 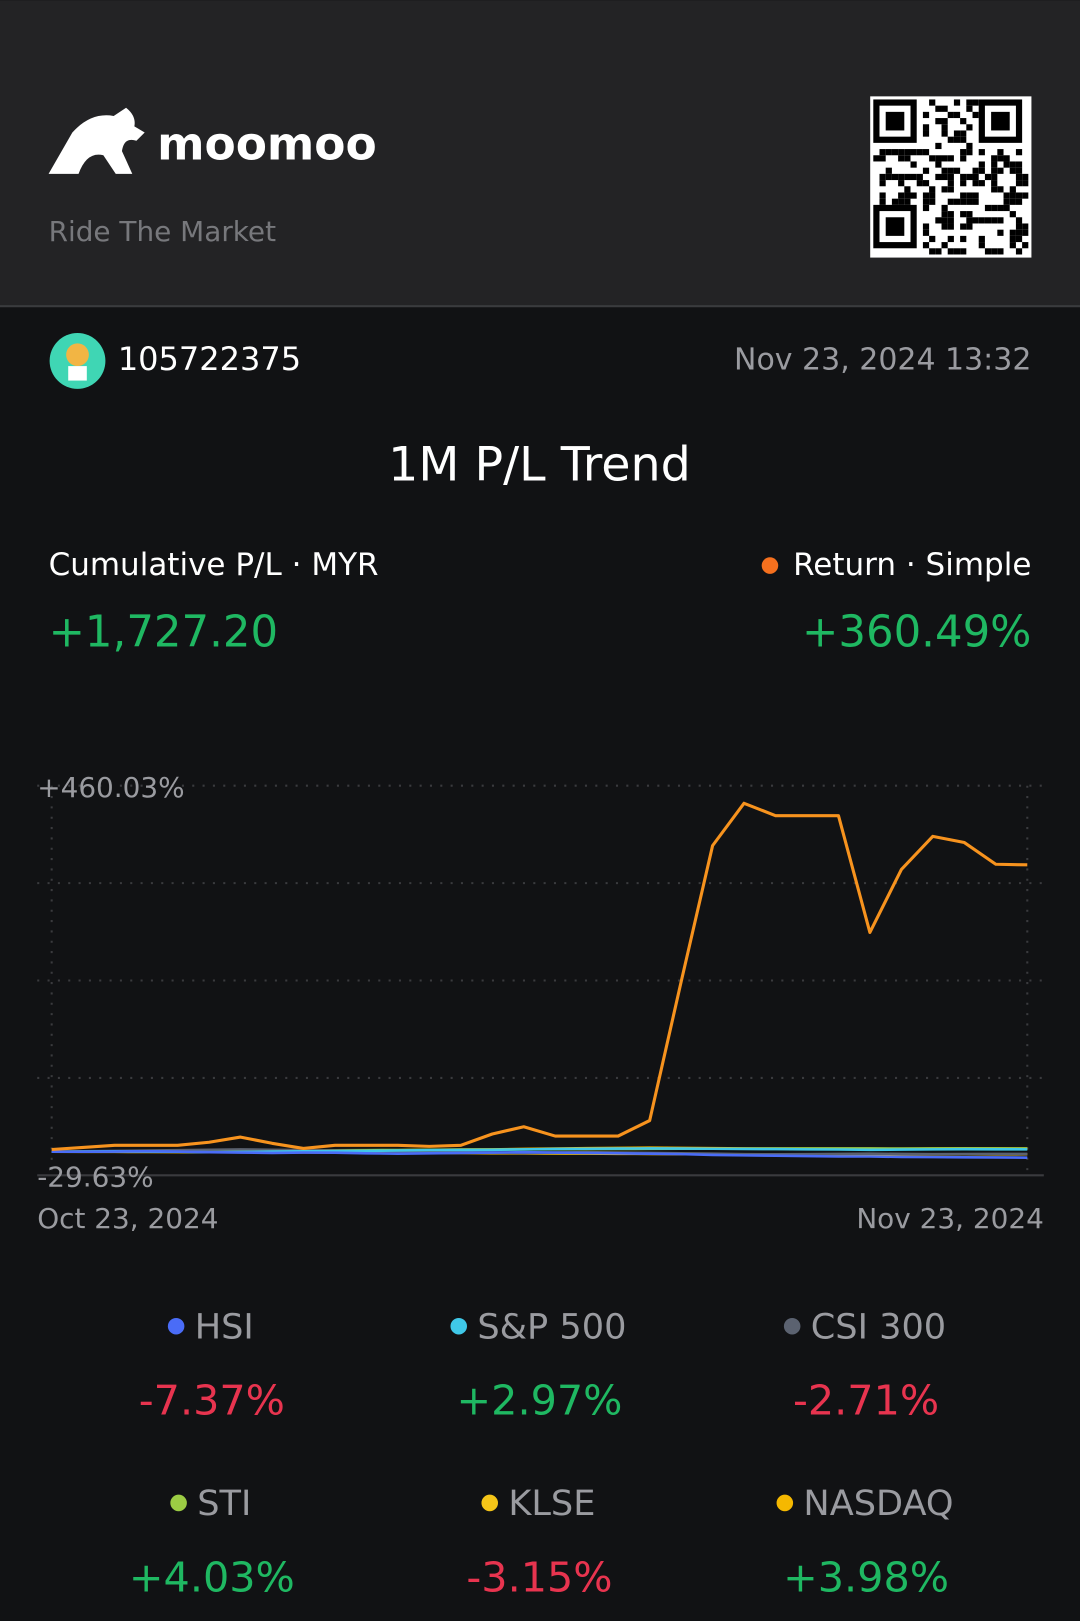 What do you see at coordinates (163, 231) in the screenshot?
I see `tagline: Ride The Market` at bounding box center [163, 231].